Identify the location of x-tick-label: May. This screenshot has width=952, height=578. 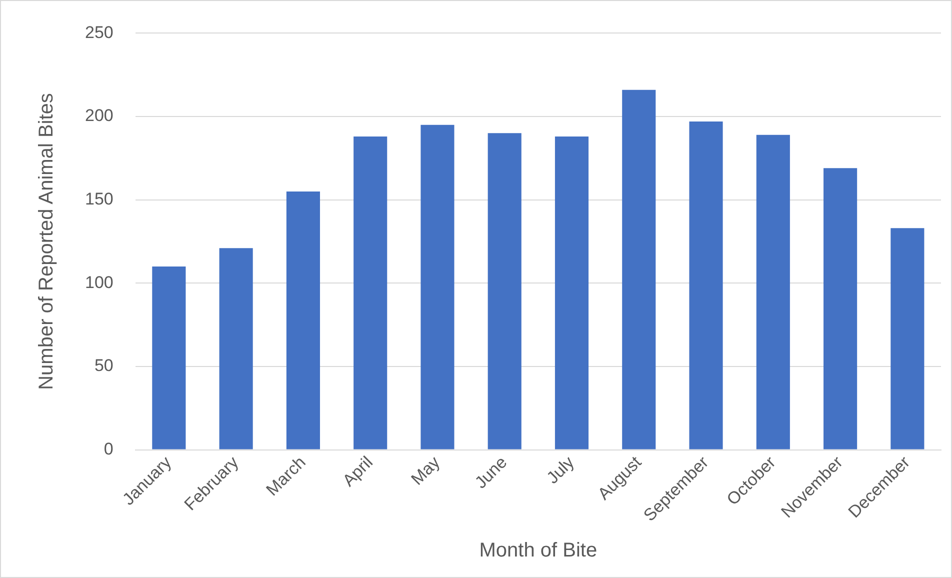
(425, 470).